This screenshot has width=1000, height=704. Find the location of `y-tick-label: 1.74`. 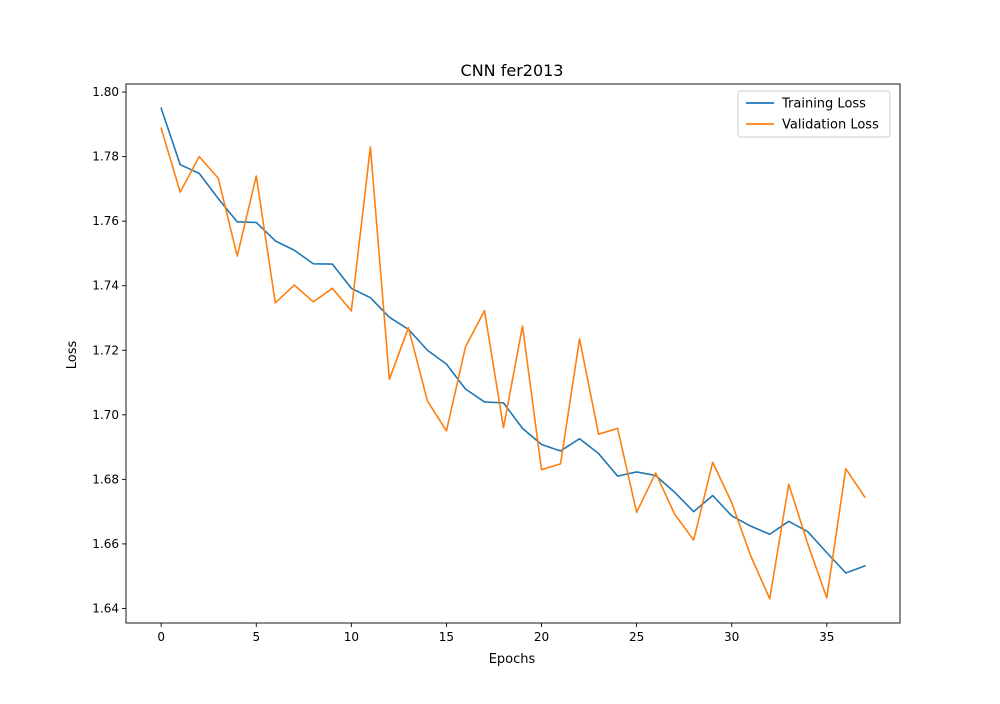

y-tick-label: 1.74 is located at coordinates (105, 286).